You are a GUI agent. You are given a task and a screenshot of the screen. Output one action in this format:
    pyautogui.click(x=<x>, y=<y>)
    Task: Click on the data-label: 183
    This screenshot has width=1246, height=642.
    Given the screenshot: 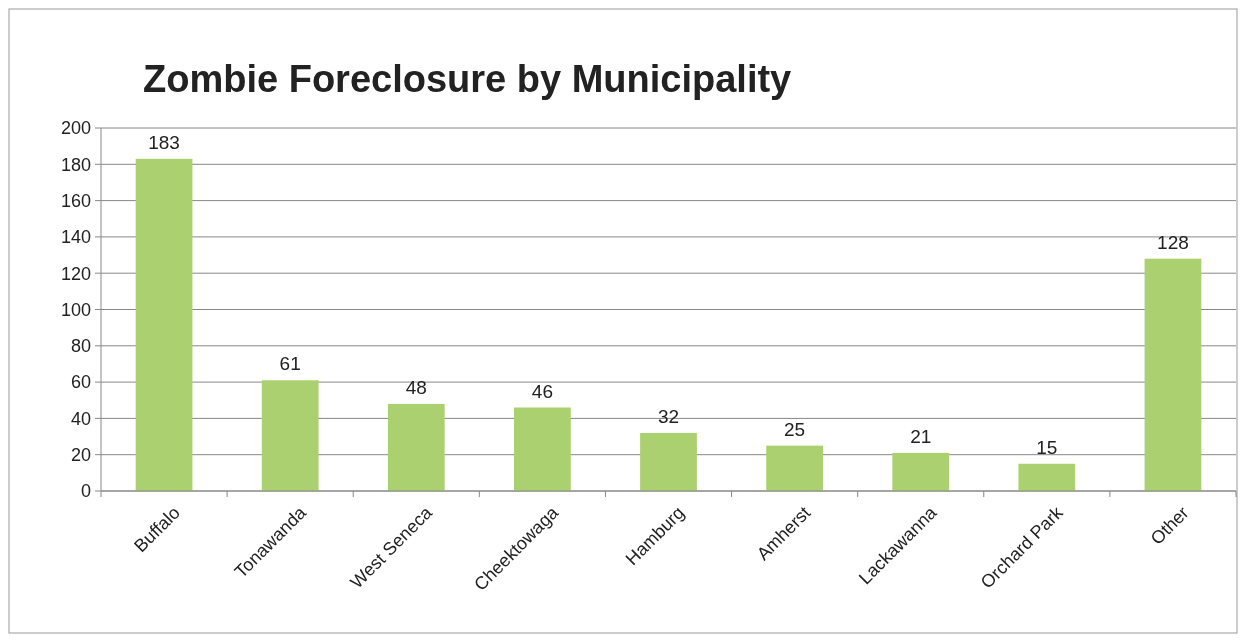 What is the action you would take?
    pyautogui.click(x=164, y=142)
    